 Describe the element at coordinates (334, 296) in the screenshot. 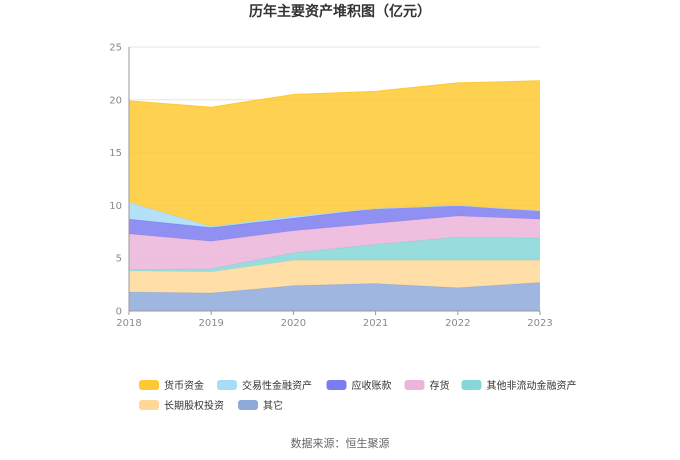

I see `area-其它` at that location.